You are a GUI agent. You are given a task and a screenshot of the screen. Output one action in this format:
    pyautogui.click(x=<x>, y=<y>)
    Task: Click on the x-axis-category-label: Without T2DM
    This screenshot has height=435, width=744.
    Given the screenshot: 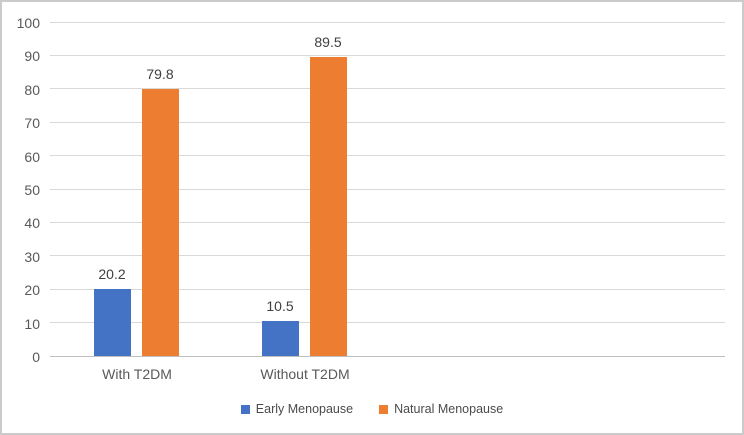 What is the action you would take?
    pyautogui.click(x=305, y=374)
    